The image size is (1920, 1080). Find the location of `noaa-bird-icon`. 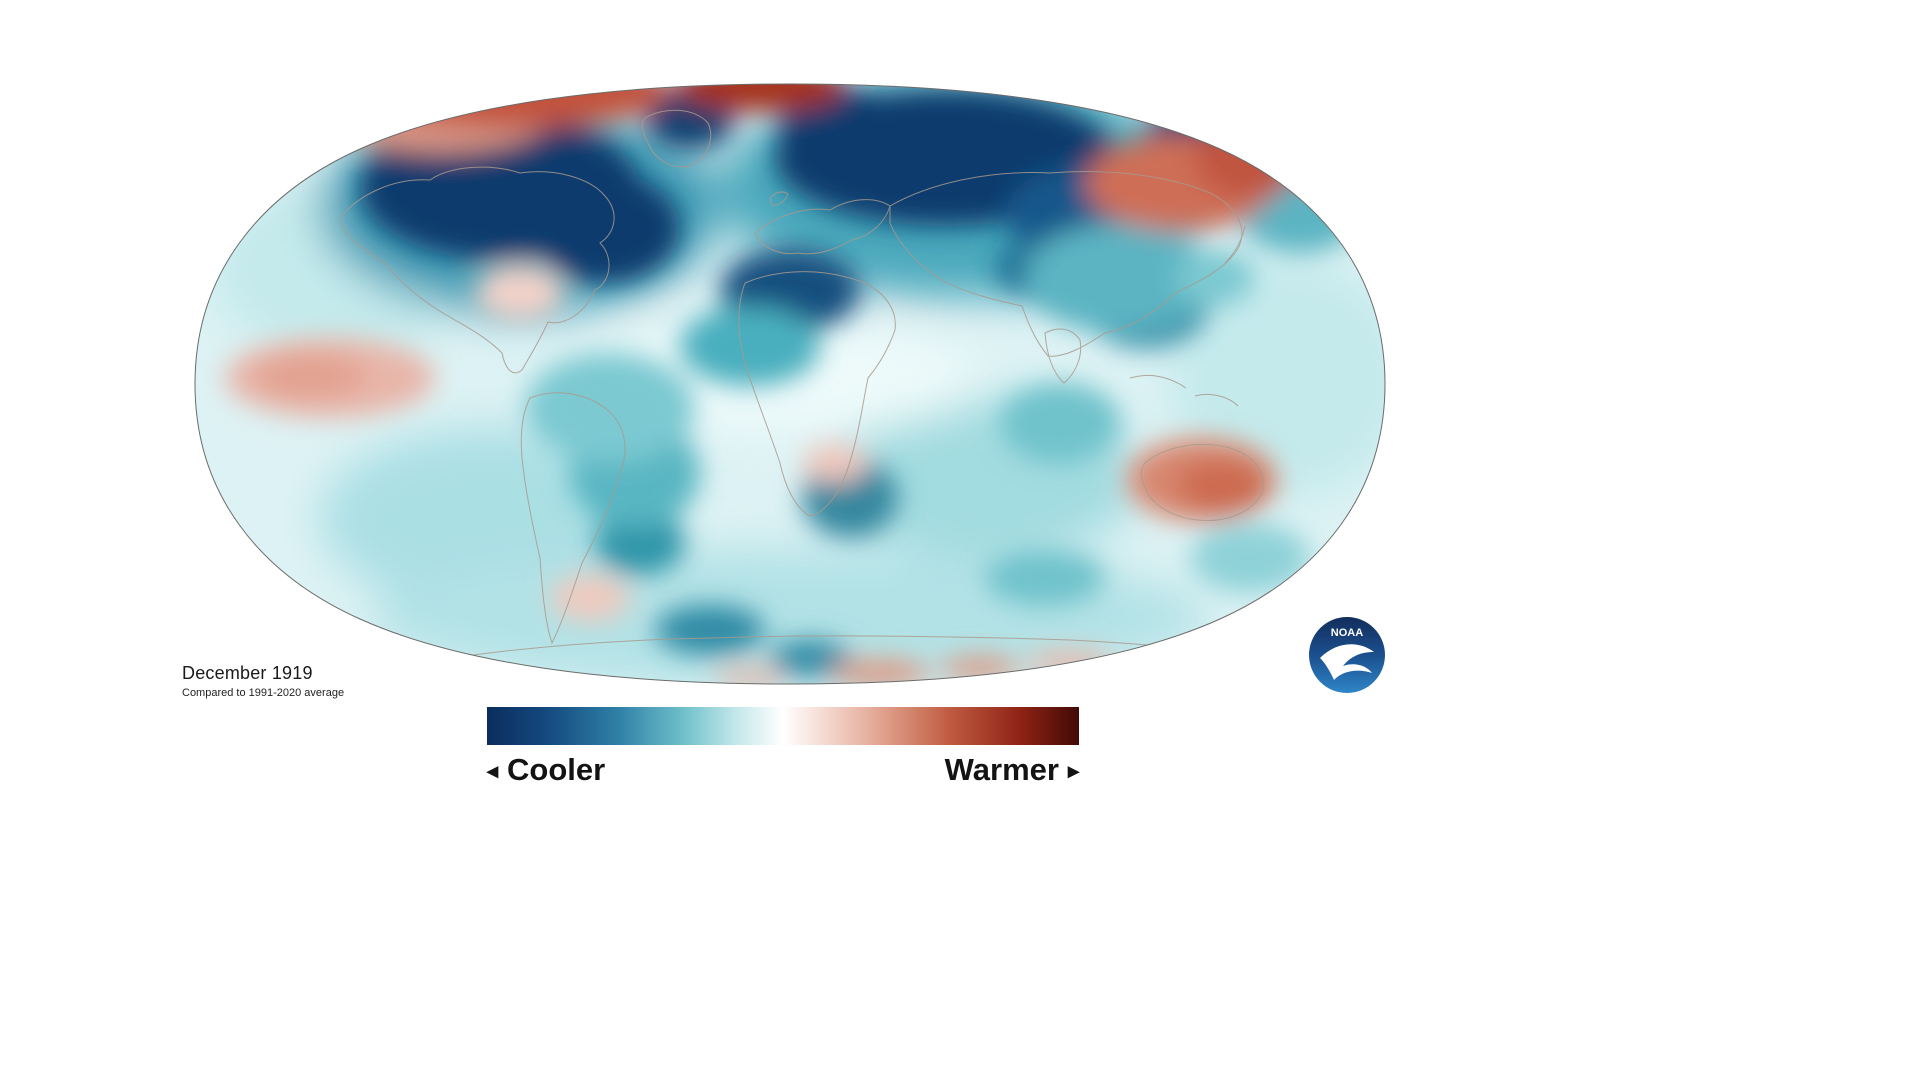

noaa-bird-icon is located at coordinates (1347, 662).